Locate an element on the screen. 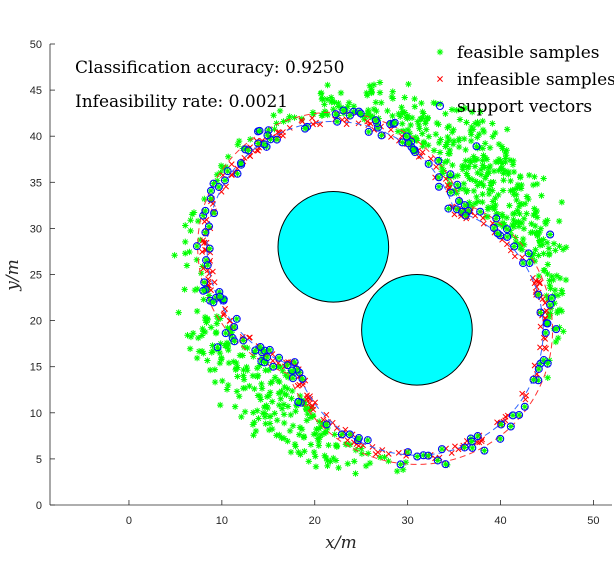 The width and height of the screenshot is (614, 567). legend-marker-infeasible is located at coordinates (440, 79).